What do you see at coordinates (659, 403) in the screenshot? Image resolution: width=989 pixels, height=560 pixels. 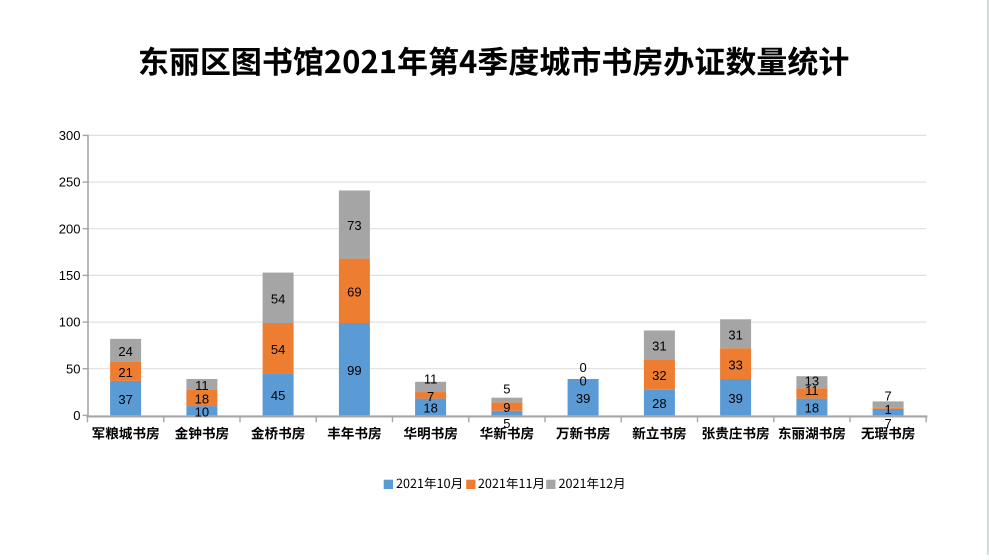 I see `svg-text: 28` at bounding box center [659, 403].